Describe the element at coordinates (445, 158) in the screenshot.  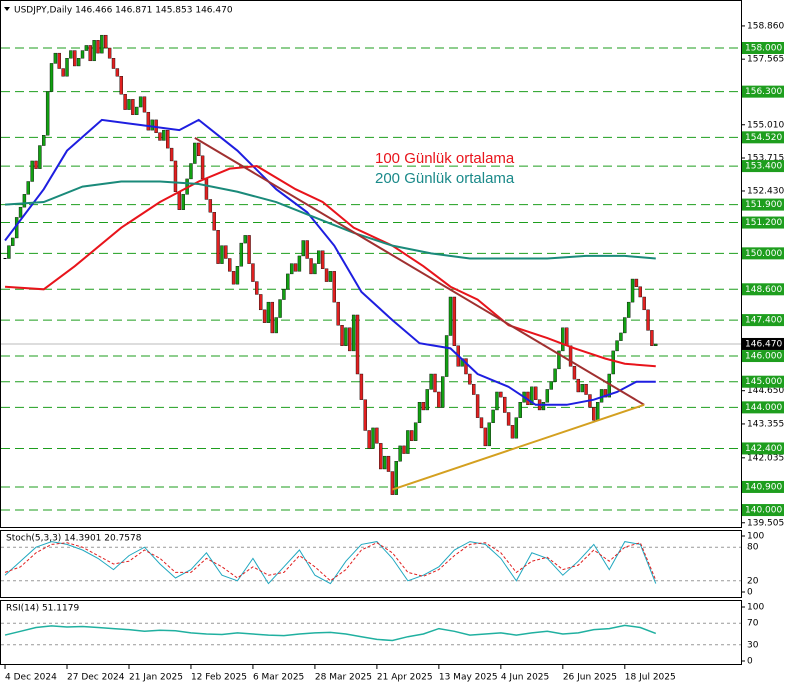
I see `annotation: 100 Günlük ortalama` at that location.